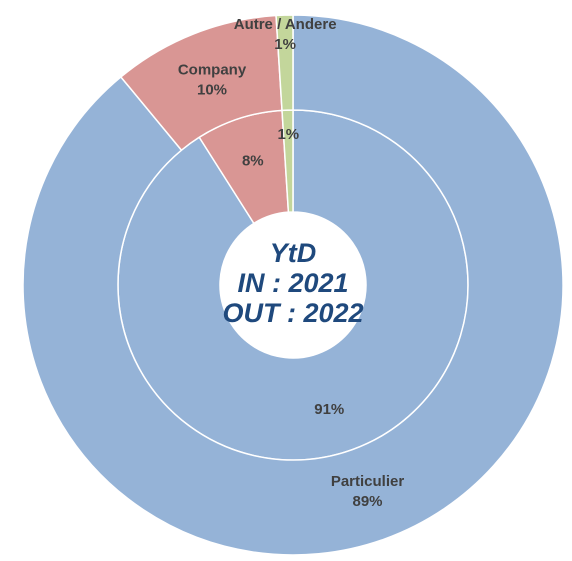  Describe the element at coordinates (284, 63) in the screenshot. I see `donut-slice` at that location.